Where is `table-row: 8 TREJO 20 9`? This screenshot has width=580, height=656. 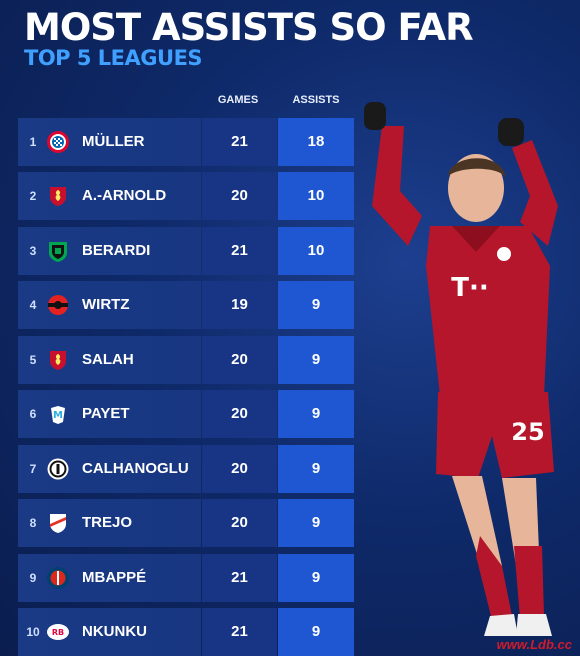
table-row: 8 TREJO 20 9 is located at coordinates (186, 523).